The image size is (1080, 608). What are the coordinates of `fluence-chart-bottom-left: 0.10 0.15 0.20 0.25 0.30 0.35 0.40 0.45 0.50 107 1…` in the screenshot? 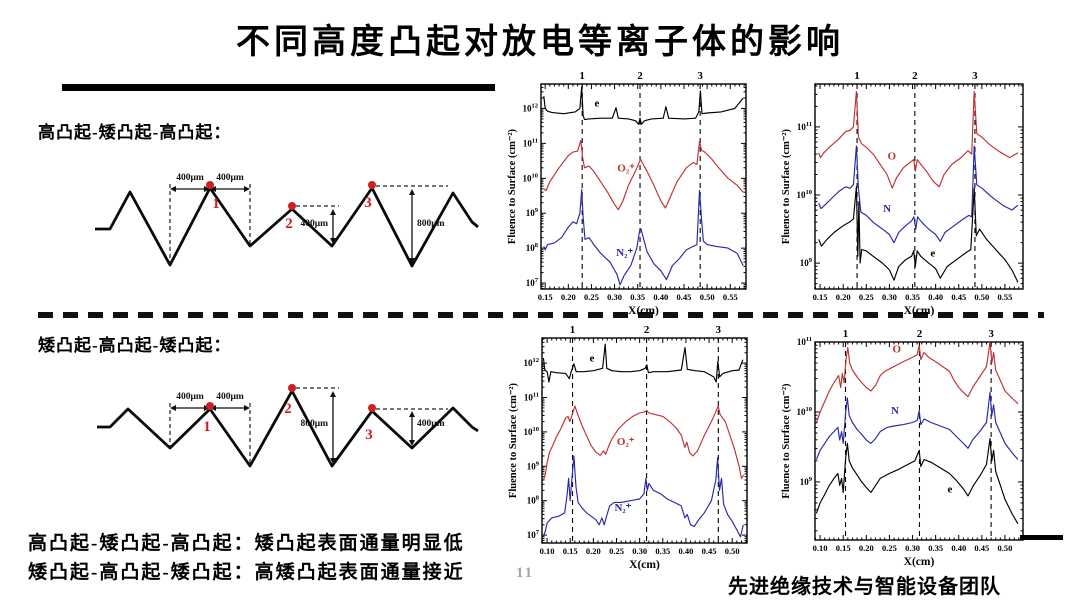 It's located at (630, 445).